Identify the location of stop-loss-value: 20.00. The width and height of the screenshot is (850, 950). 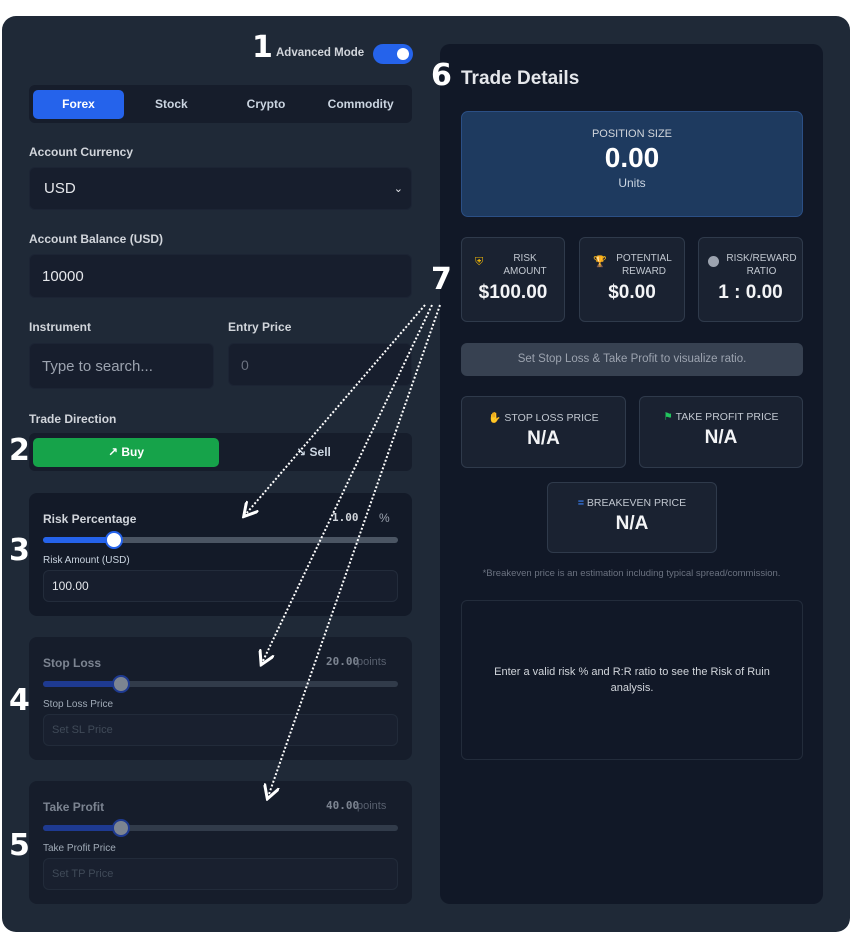
(343, 661).